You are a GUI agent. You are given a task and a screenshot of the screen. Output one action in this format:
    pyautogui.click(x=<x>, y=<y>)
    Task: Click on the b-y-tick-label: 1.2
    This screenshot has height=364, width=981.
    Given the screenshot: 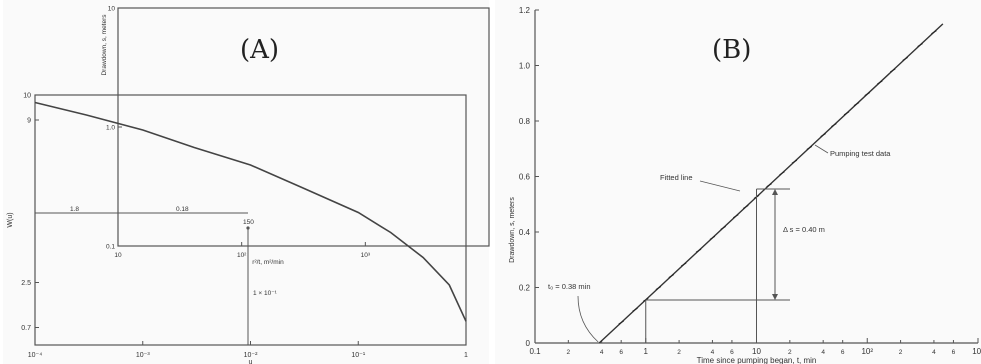 What is the action you would take?
    pyautogui.click(x=525, y=10)
    